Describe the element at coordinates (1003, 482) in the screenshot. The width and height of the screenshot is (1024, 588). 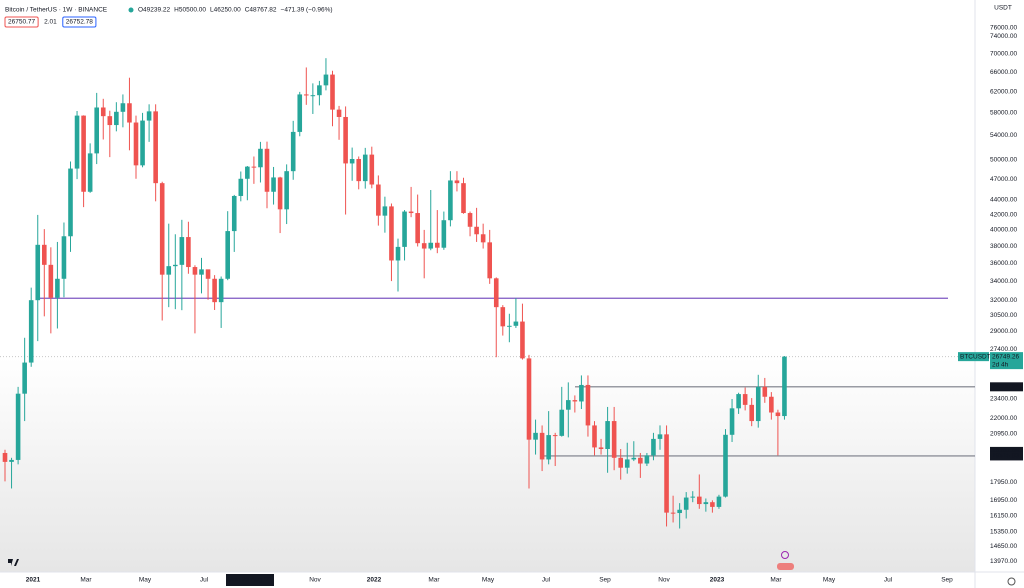
I see `y-tick-label: 17950.00` at that location.